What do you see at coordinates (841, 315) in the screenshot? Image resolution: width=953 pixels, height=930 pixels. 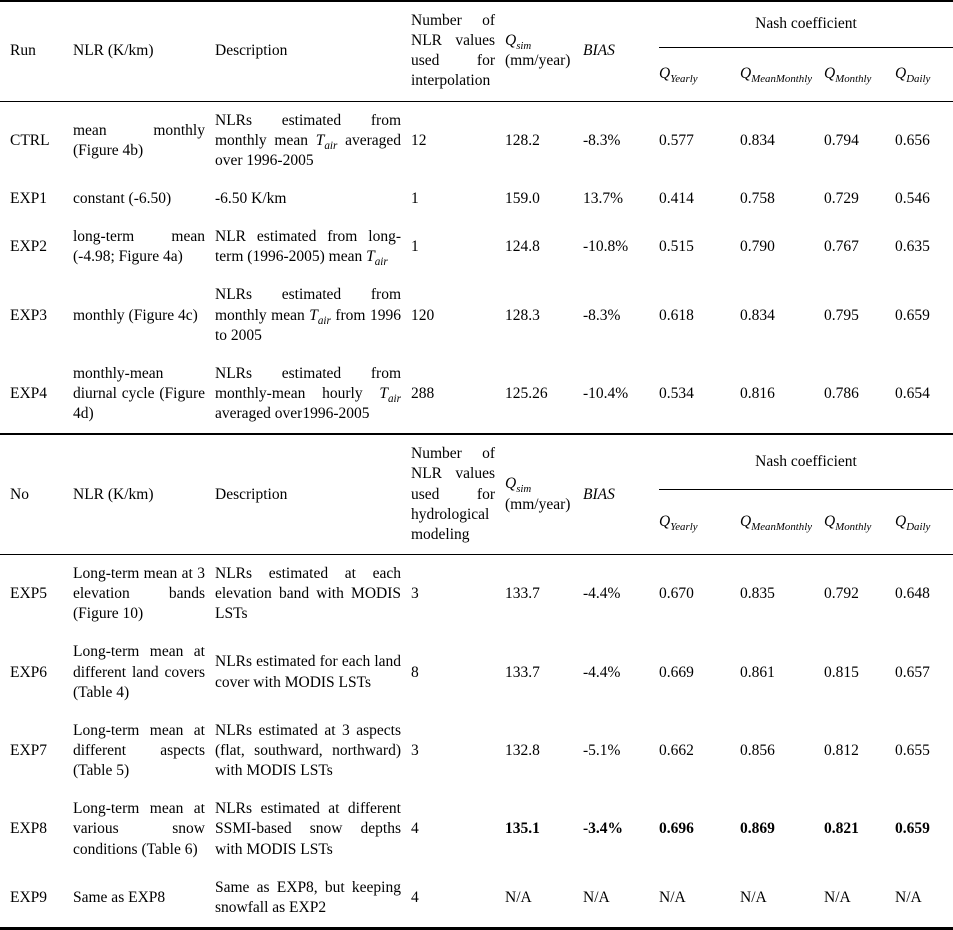 I see `nash-monthly-cell: 0.795` at bounding box center [841, 315].